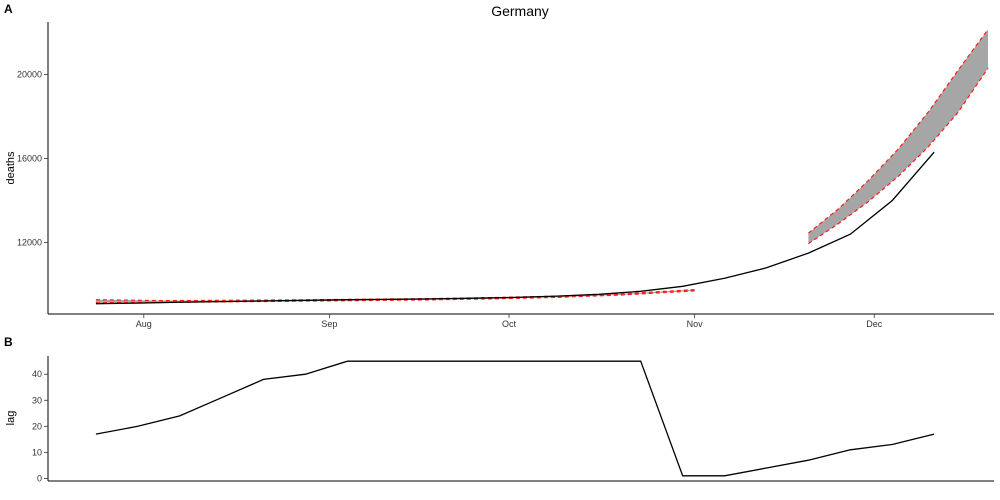 This screenshot has width=1000, height=500. Describe the element at coordinates (37, 374) in the screenshot. I see `y-tick-label-b: 40` at that location.